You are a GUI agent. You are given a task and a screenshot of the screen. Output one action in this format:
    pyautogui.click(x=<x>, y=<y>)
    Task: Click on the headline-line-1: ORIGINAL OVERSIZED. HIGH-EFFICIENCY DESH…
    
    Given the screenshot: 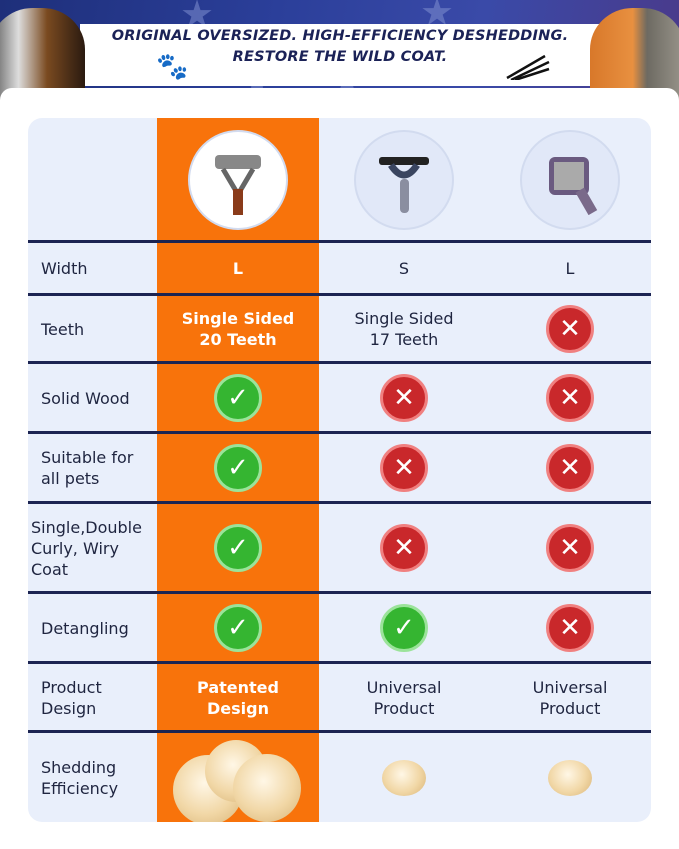 What is the action you would take?
    pyautogui.click(x=340, y=36)
    